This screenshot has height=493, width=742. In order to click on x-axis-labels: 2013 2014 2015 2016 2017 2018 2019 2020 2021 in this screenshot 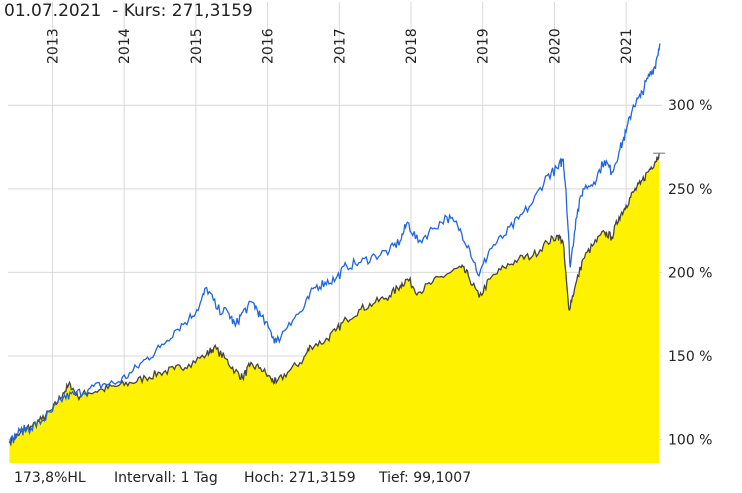, I will do `click(340, 46)`.